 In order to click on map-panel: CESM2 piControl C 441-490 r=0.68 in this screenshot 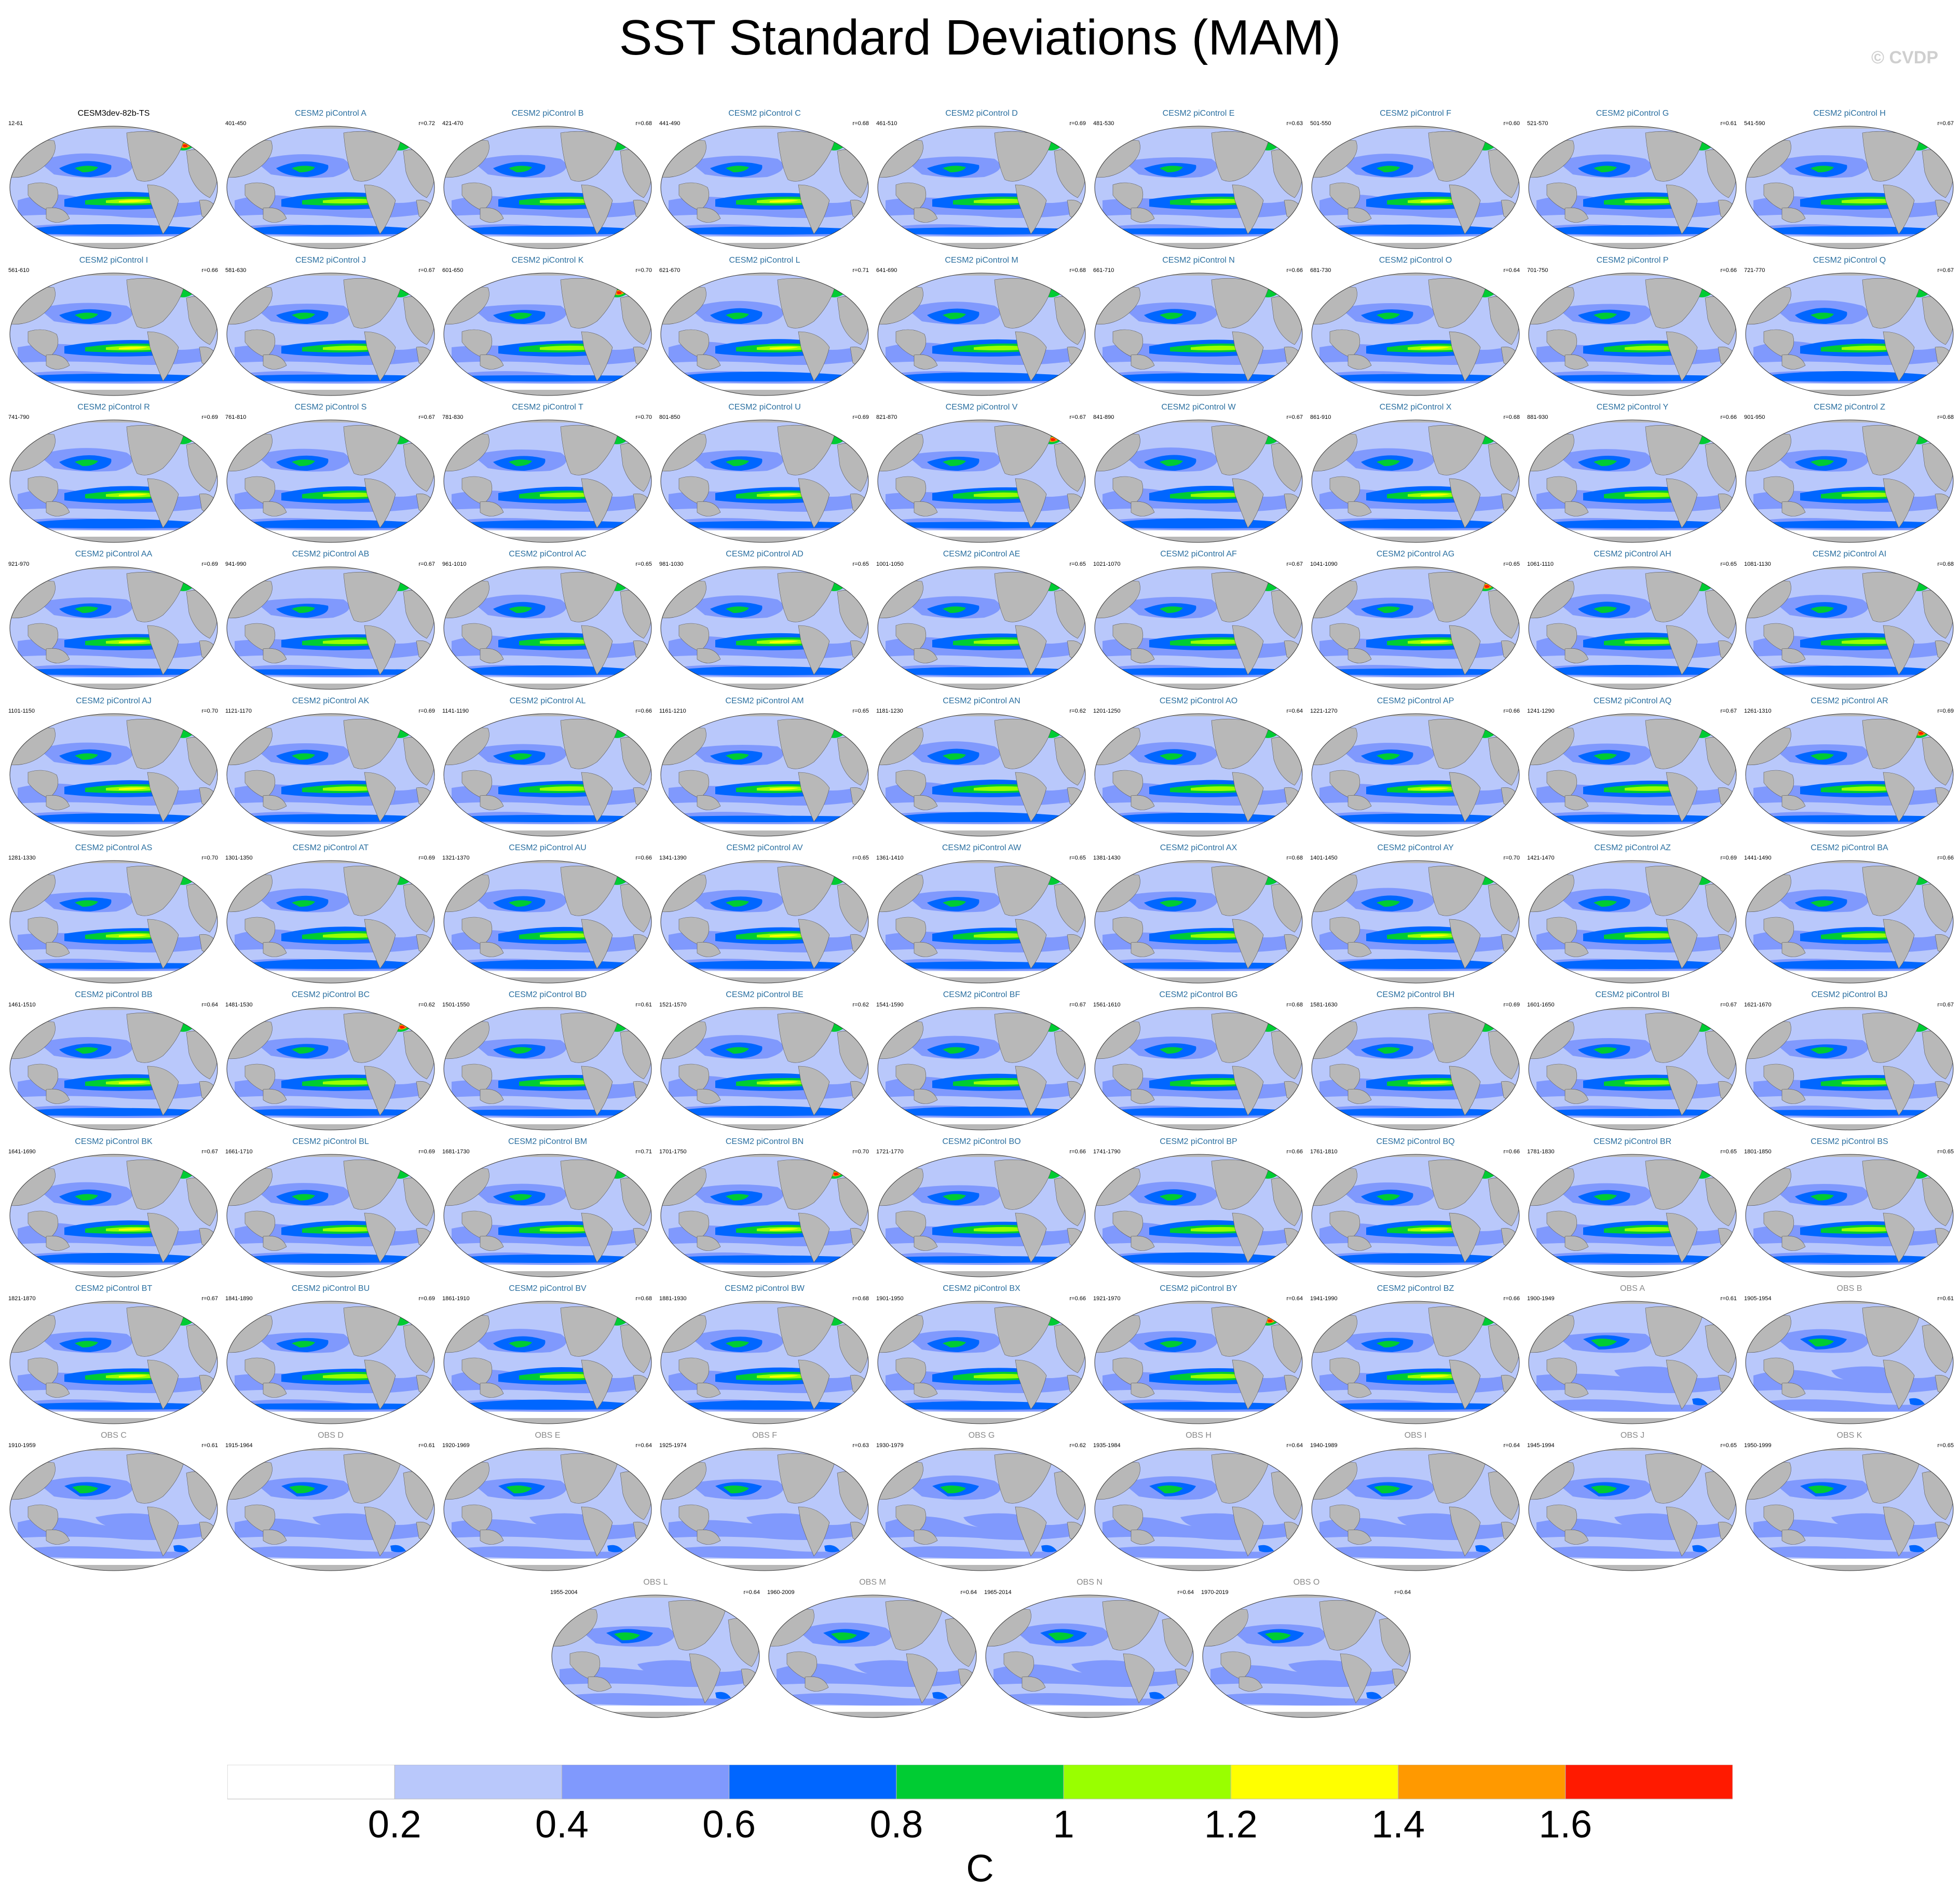, I will do `click(764, 179)`.